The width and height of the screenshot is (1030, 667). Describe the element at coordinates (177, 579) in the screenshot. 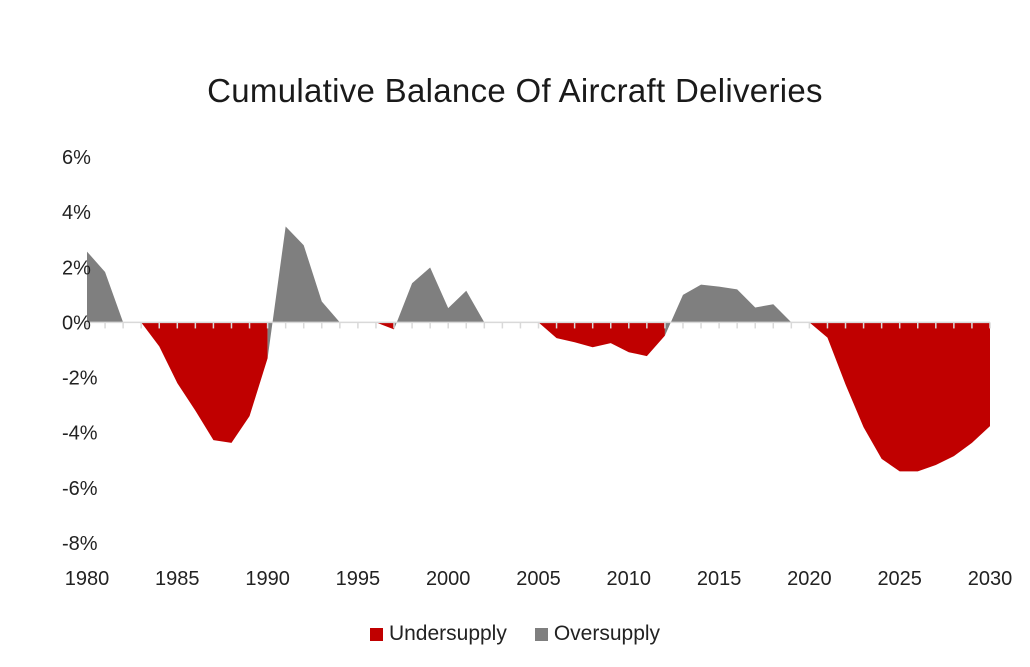

I see `x-tick-label: 1985` at that location.